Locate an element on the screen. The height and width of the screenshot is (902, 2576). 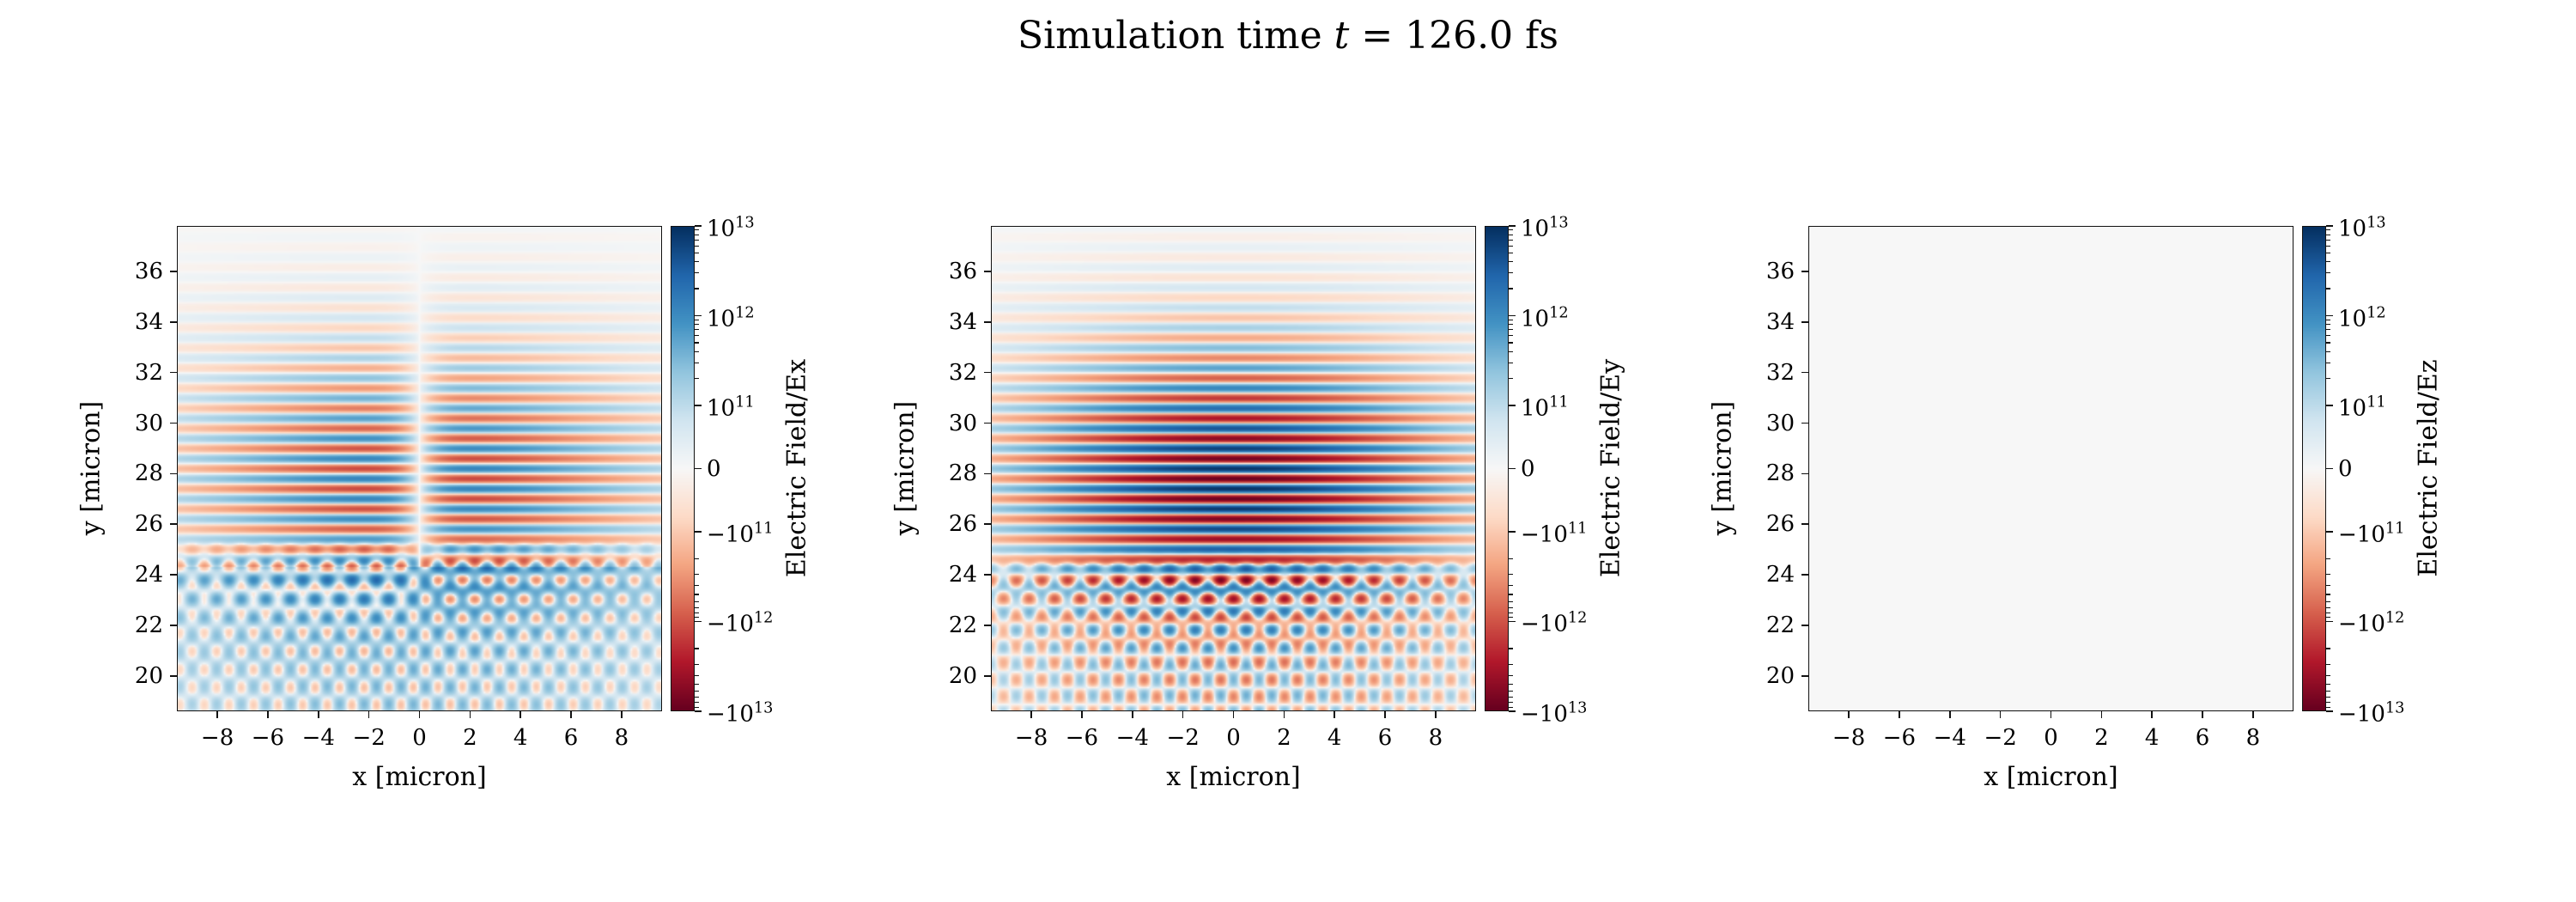
colorbar-gradient-ex is located at coordinates (682, 468).